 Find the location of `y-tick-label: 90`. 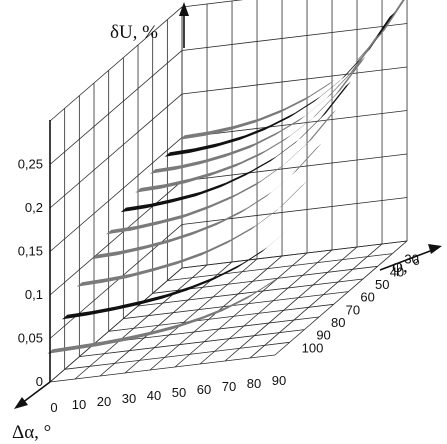

y-tick-label: 90 is located at coordinates (323, 335).